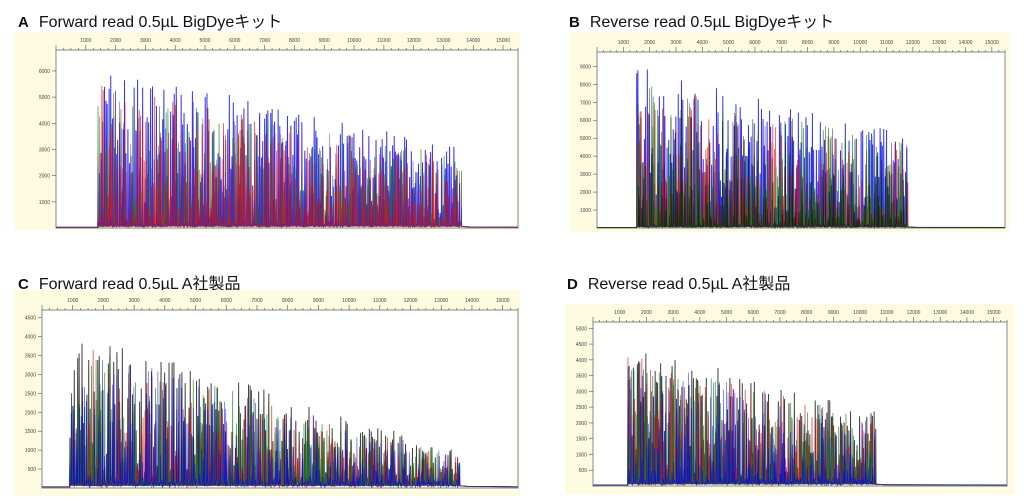 This screenshot has height=502, width=1024. Describe the element at coordinates (689, 284) in the screenshot. I see `panel-title-text: Reverse read 0.5µL A社製品` at that location.